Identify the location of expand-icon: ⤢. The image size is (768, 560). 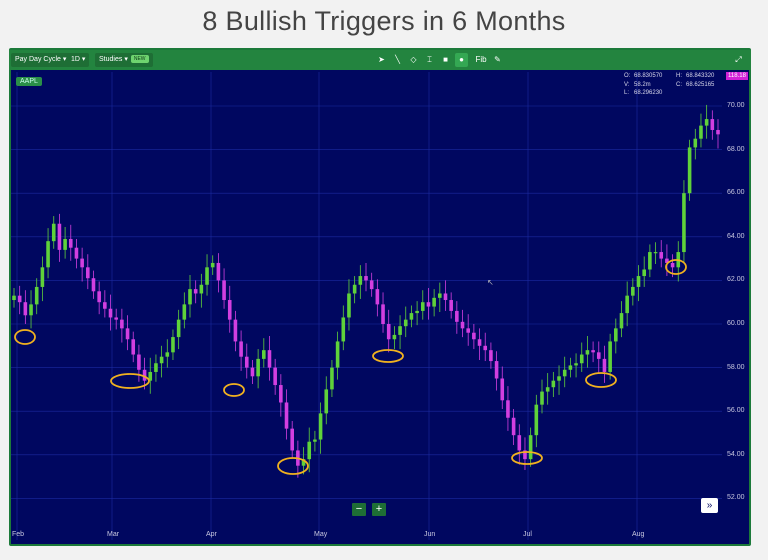
(738, 59).